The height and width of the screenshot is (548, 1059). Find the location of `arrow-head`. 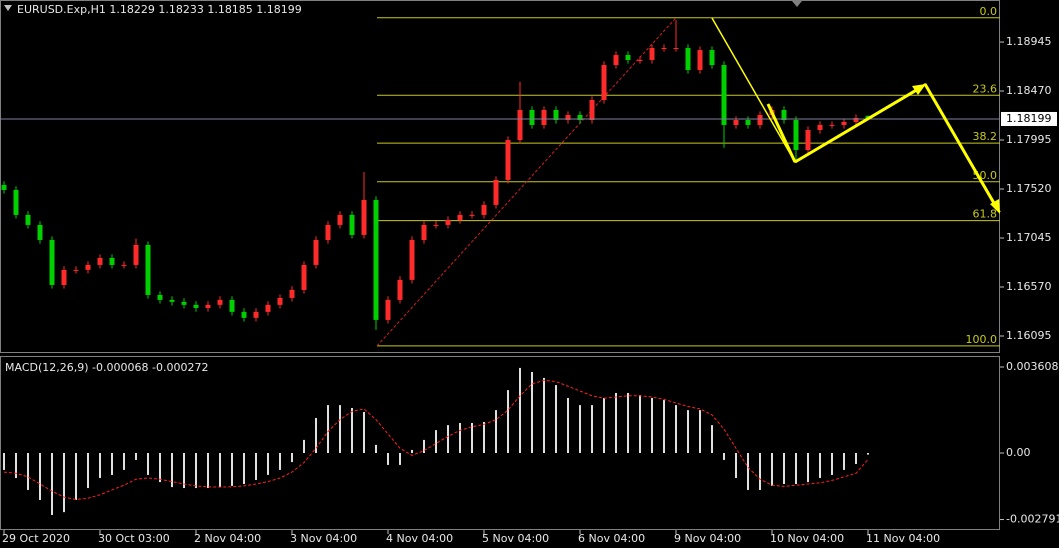

arrow-head is located at coordinates (919, 89).